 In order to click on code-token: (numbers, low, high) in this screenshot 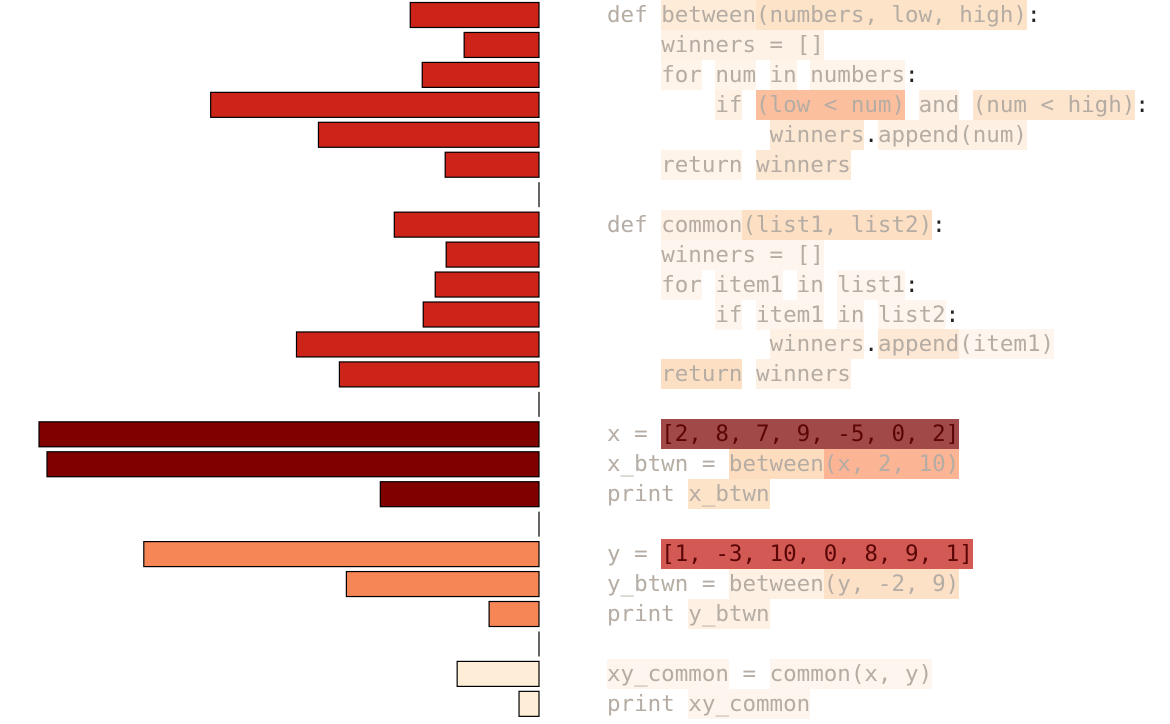, I will do `click(891, 15)`.